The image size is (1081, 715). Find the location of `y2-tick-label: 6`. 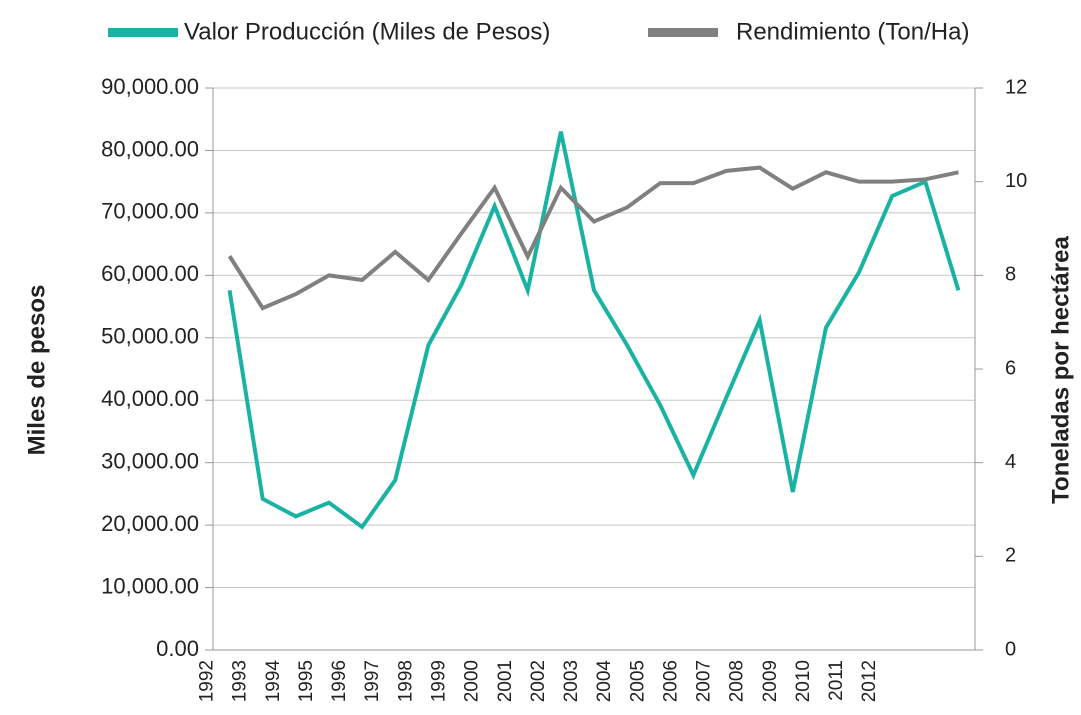

y2-tick-label: 6 is located at coordinates (1010, 368).